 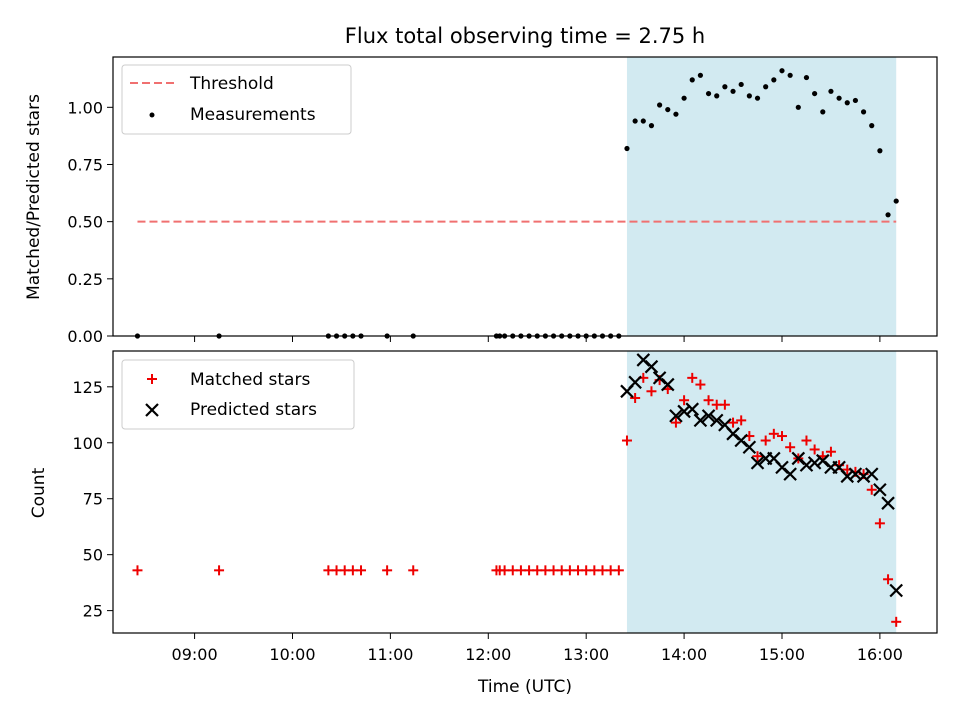 What do you see at coordinates (761, 475) in the screenshot?
I see `predicted-stars-points` at bounding box center [761, 475].